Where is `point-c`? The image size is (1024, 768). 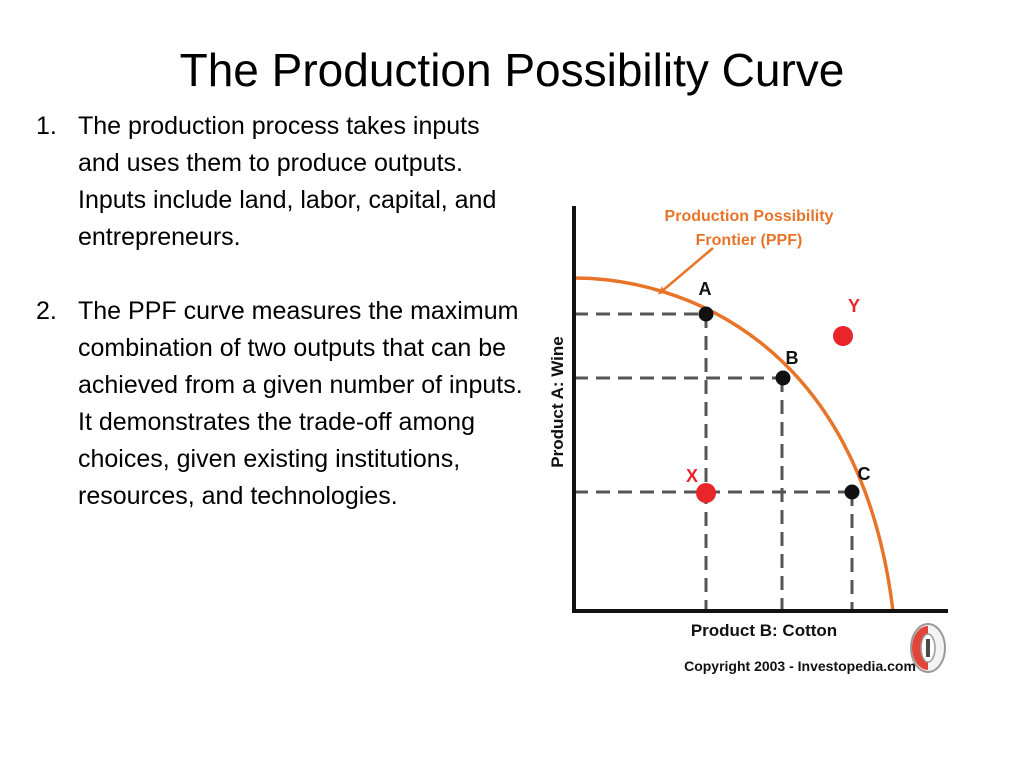 point-c is located at coordinates (852, 492).